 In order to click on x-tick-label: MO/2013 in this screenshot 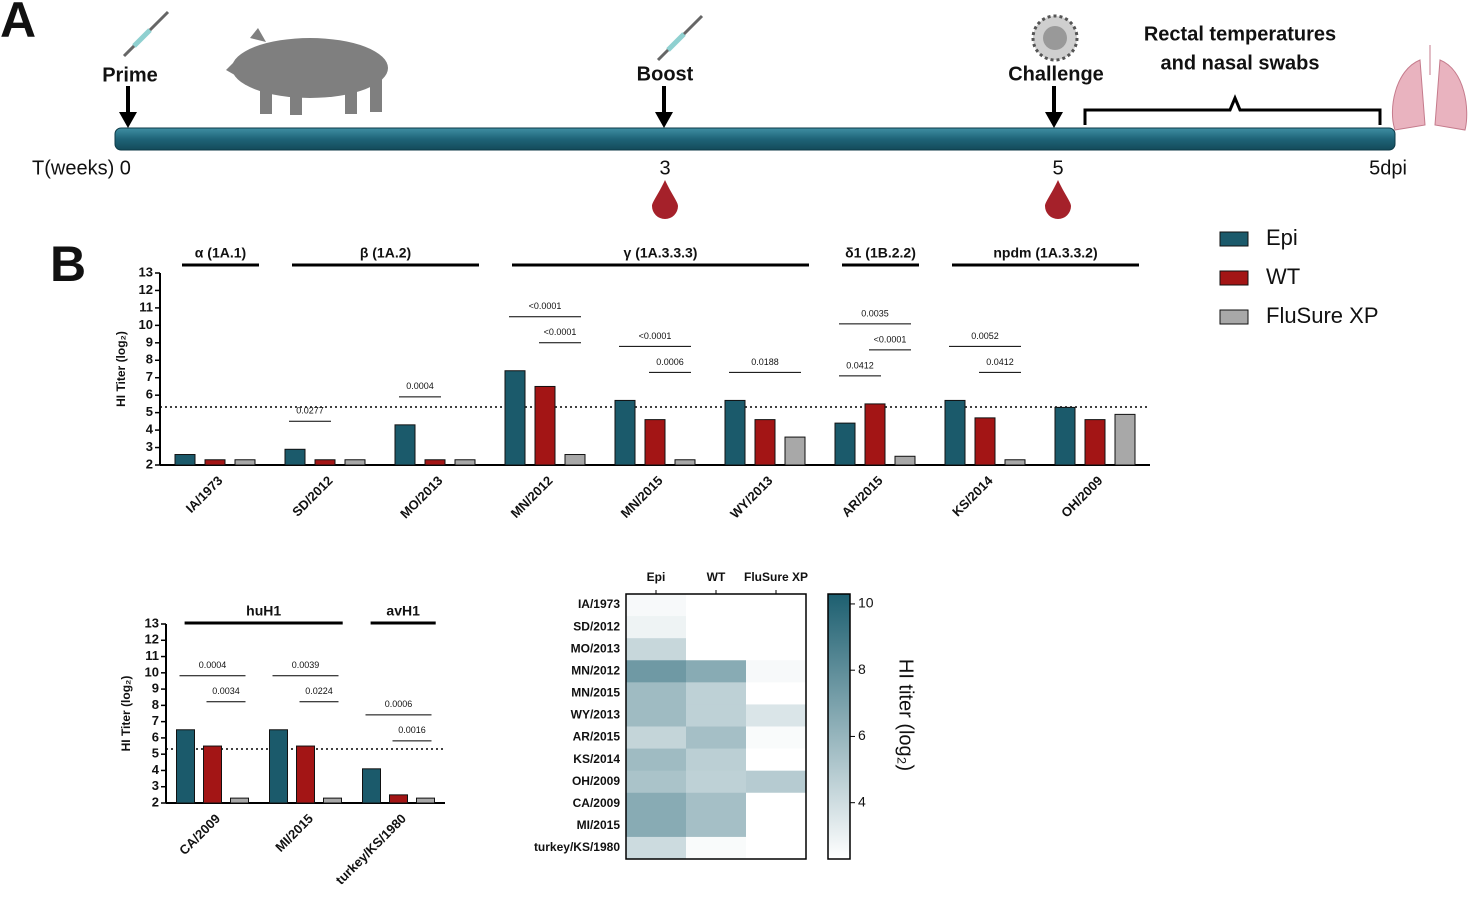, I will do `click(421, 497)`.